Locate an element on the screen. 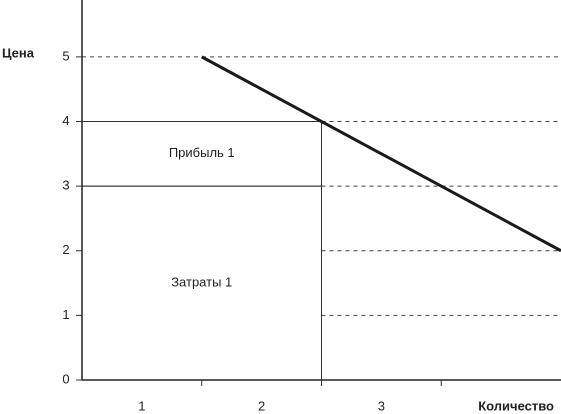 The width and height of the screenshot is (561, 414). region-label: Затраты 1 is located at coordinates (201, 281).